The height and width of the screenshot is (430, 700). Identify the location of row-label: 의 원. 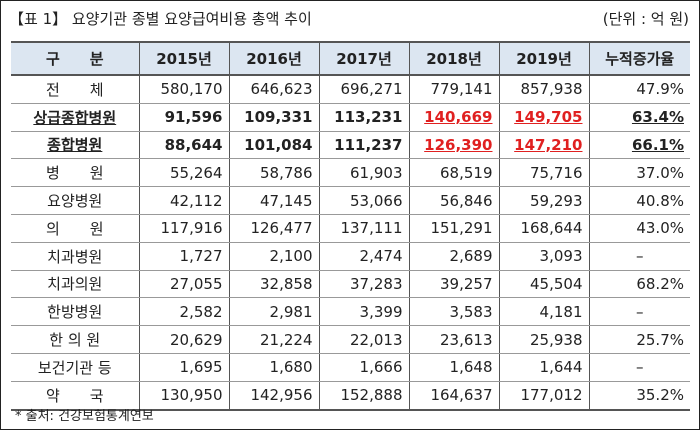
(75, 228).